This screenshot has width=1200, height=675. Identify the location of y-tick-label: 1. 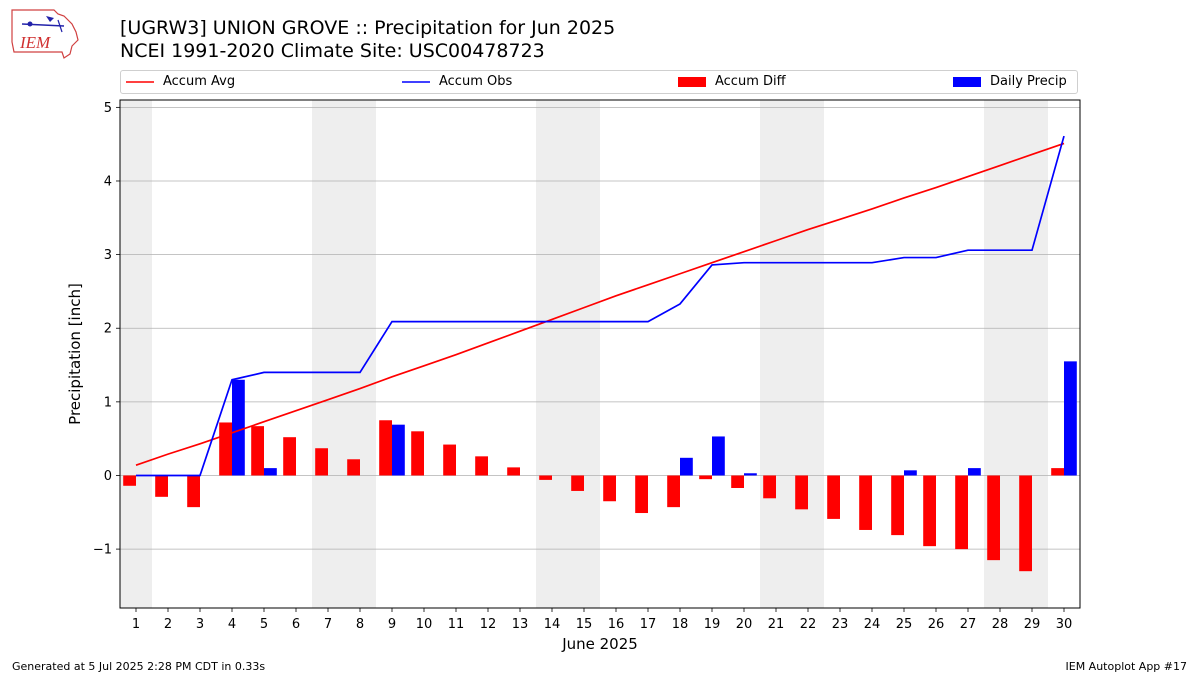
(108, 402).